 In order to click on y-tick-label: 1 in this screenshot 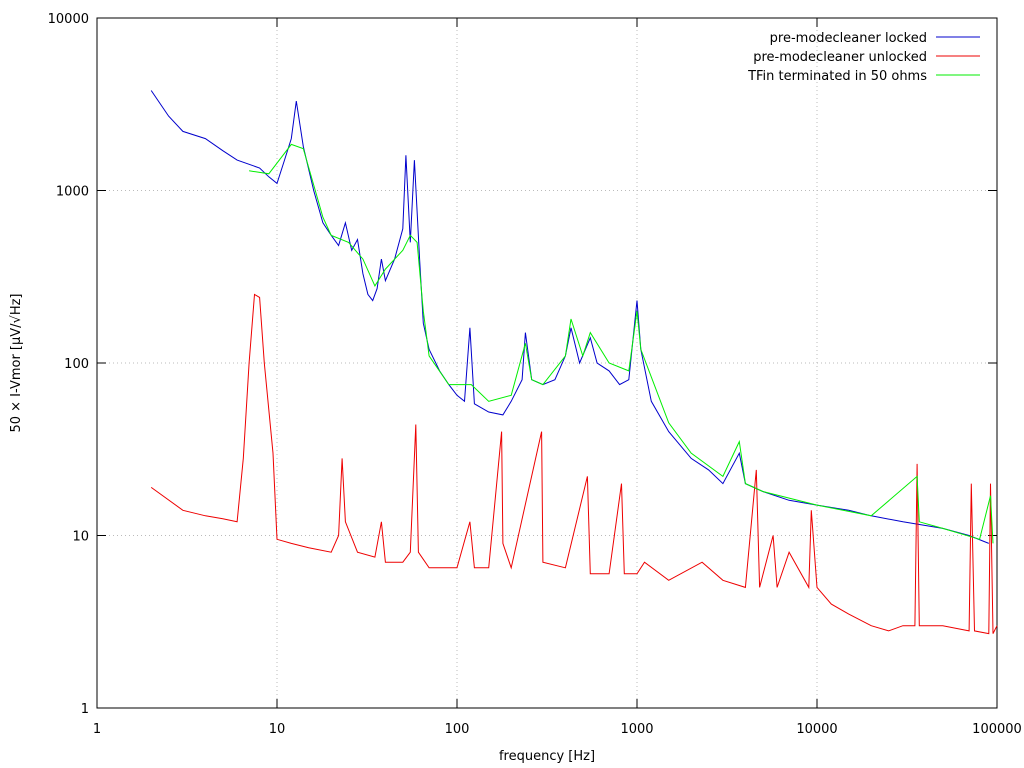, I will do `click(85, 709)`.